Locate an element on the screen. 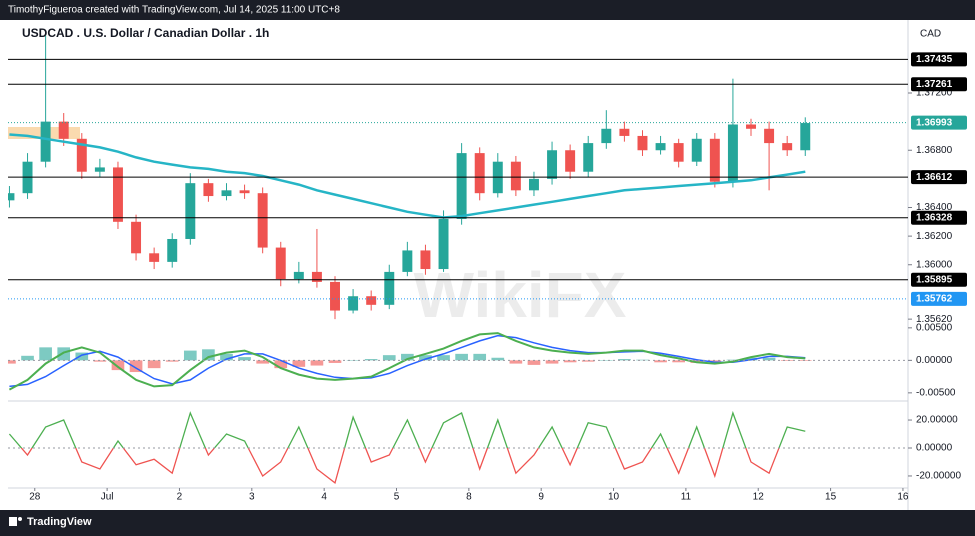 The image size is (975, 536). oscillator-line is located at coordinates (407, 447).